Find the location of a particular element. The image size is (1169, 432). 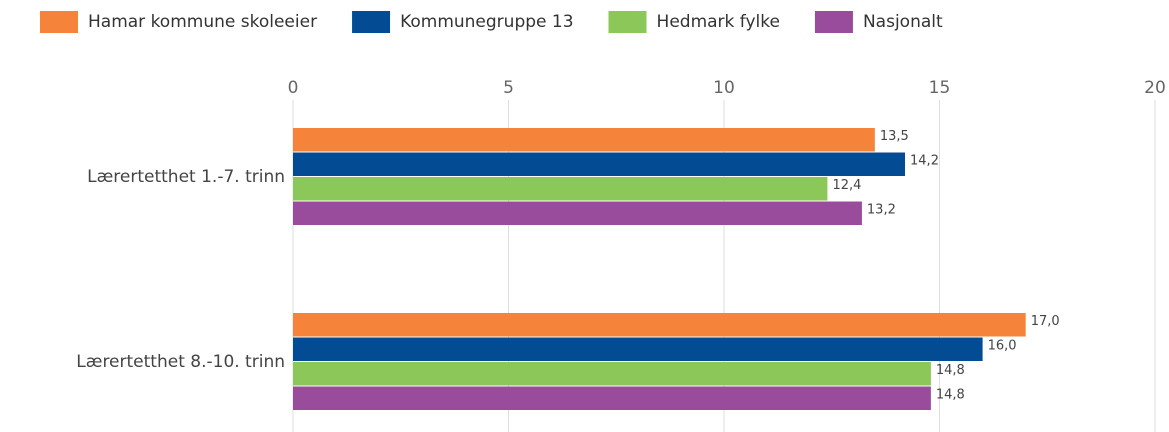

x-tick-label: 20 is located at coordinates (1155, 88).